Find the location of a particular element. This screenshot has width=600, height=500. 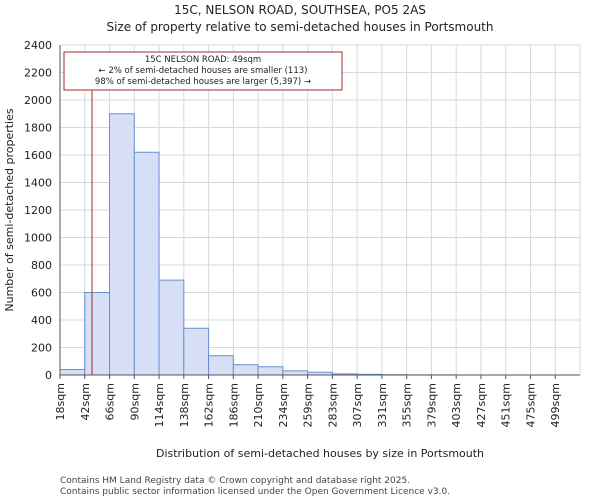

y-tick-label: 1600 is located at coordinates (38, 155).